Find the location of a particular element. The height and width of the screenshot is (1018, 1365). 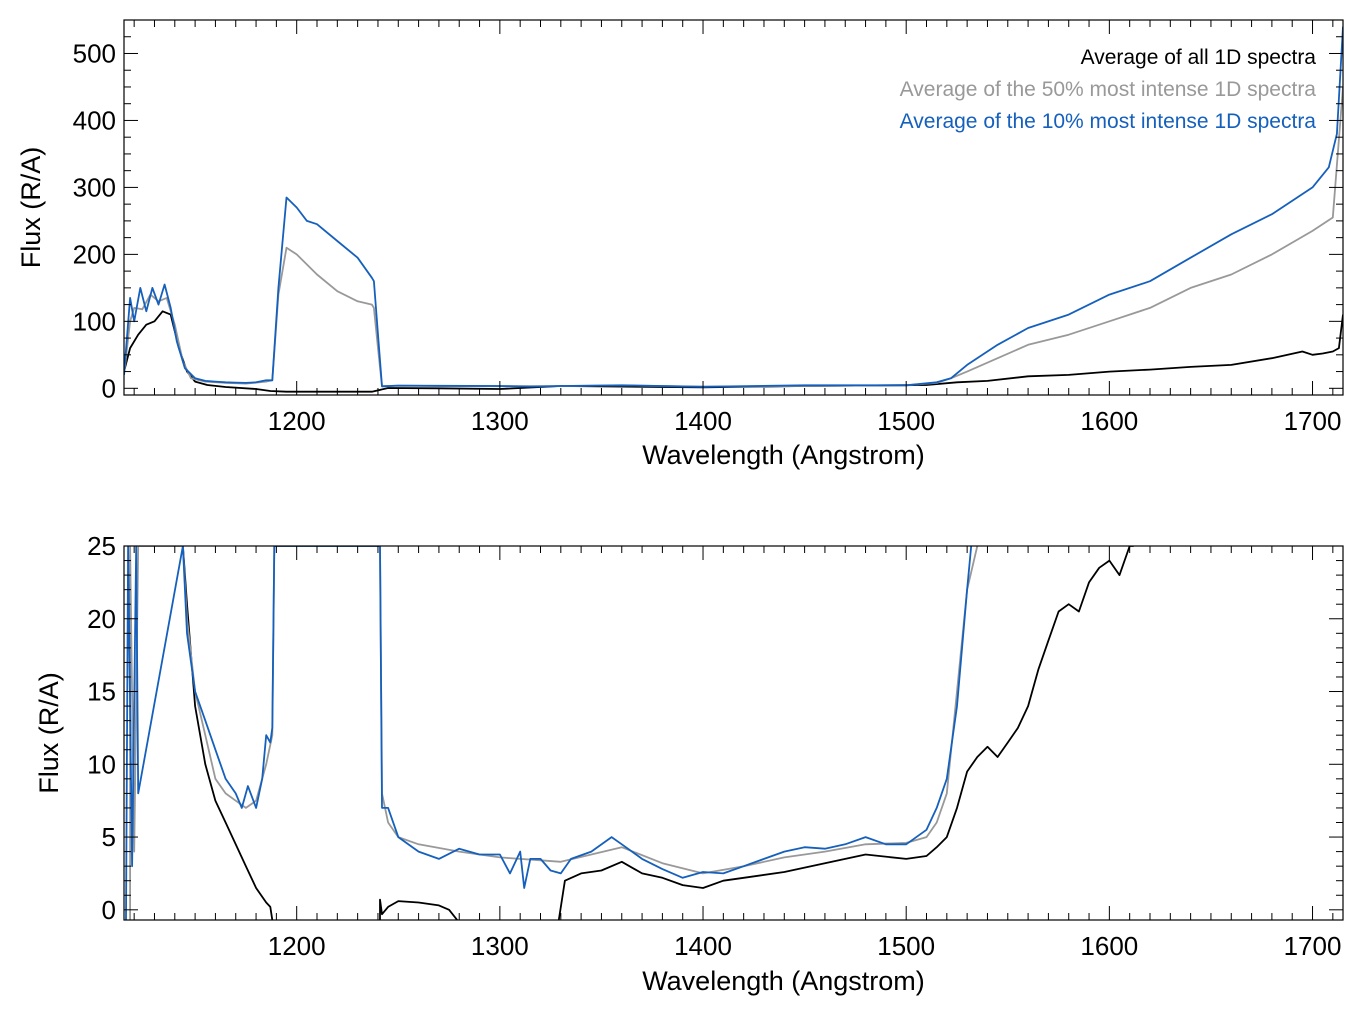

y-tick-label: 25 is located at coordinates (101, 546).